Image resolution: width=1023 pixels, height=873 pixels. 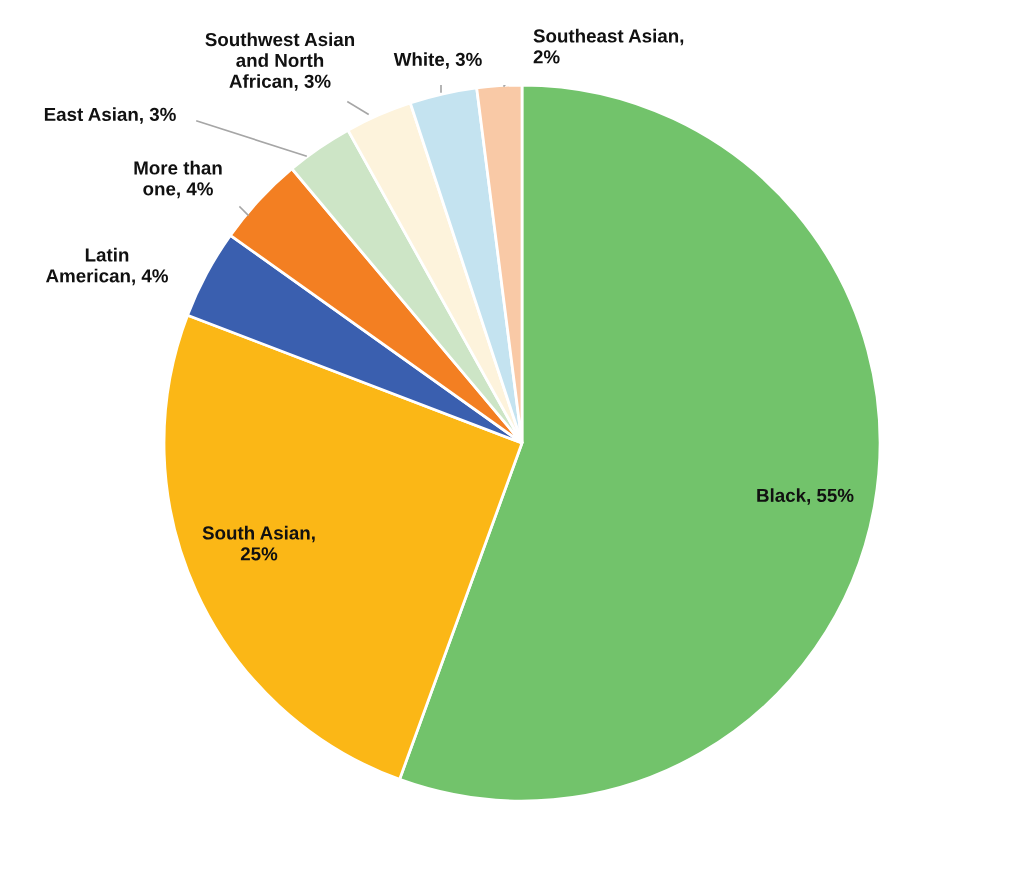 I want to click on slice-label: Southwest Asian and North African, 3%, so click(x=280, y=61).